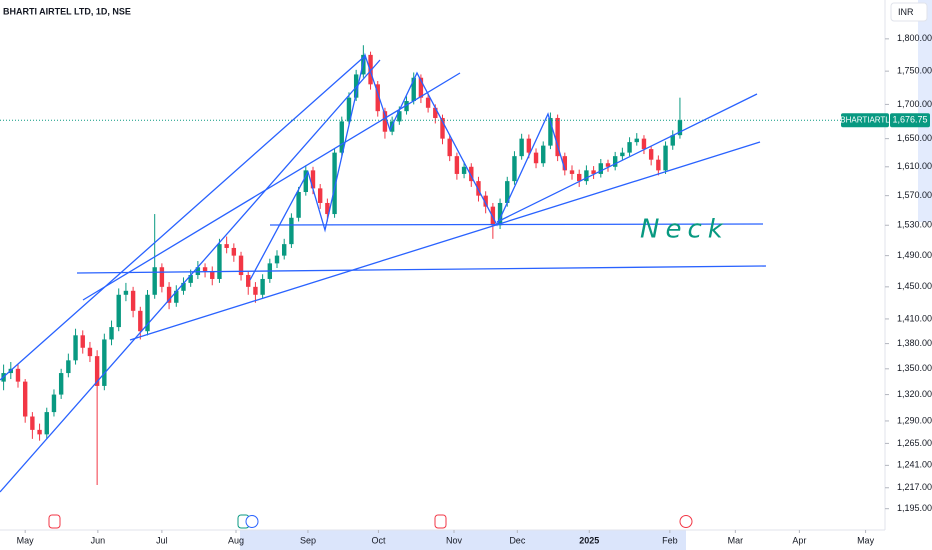  Describe the element at coordinates (370, 521) in the screenshot. I see `event-icons` at that location.